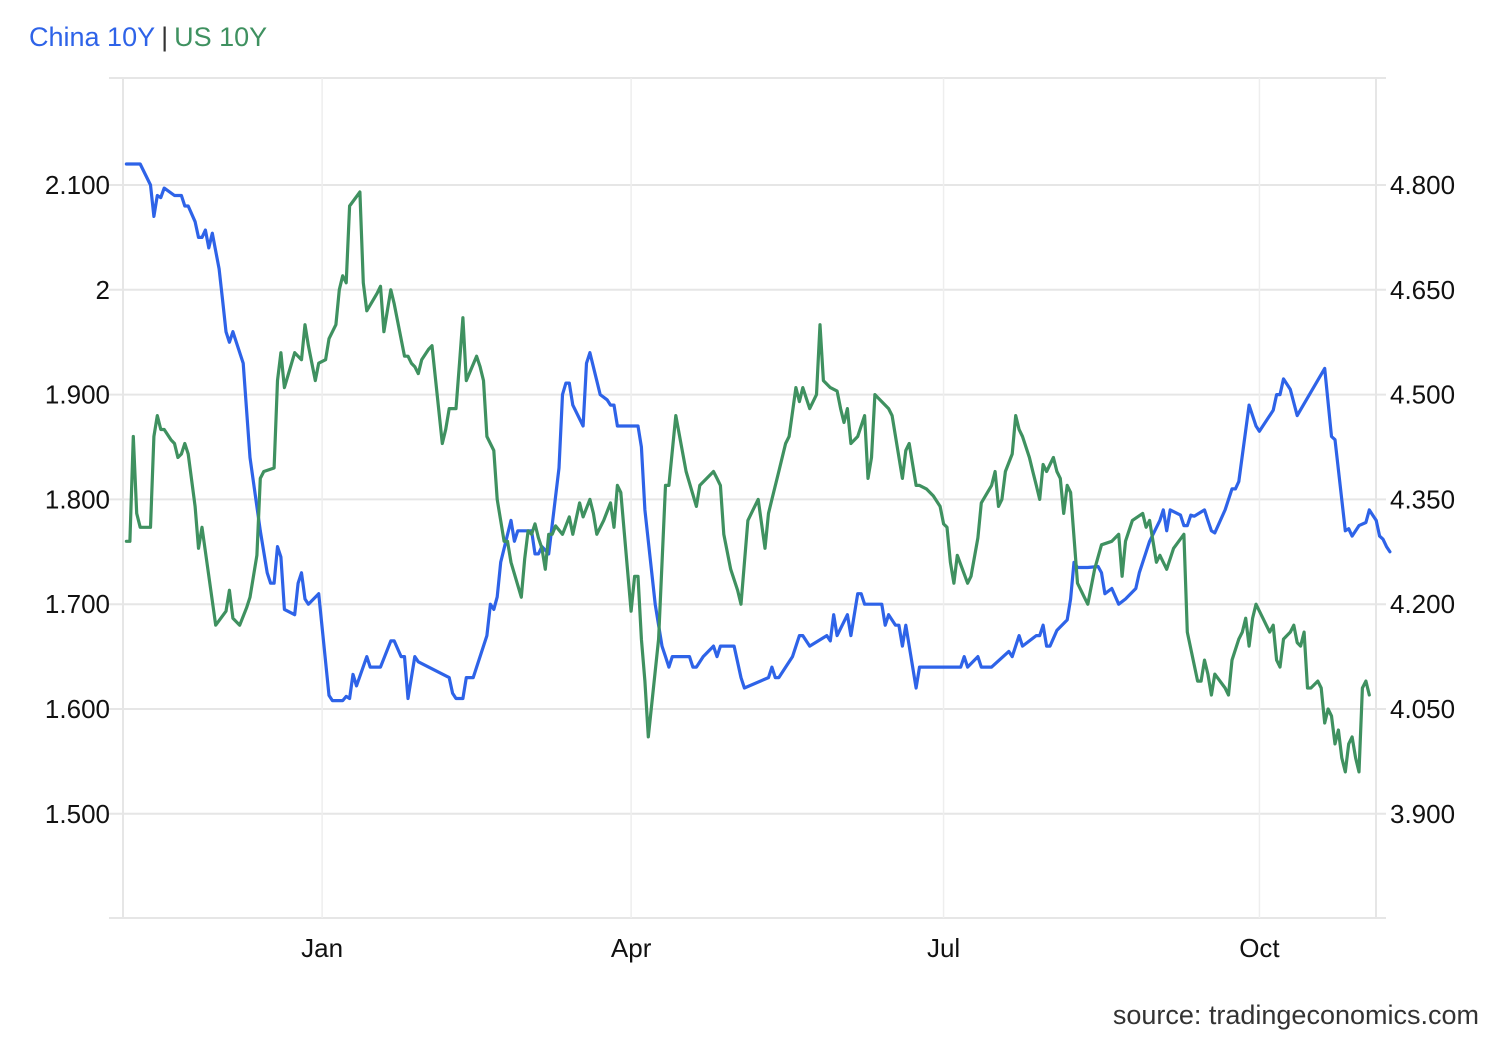 This screenshot has height=1040, width=1500. Describe the element at coordinates (322, 948) in the screenshot. I see `x-tick-label: Jan` at that location.